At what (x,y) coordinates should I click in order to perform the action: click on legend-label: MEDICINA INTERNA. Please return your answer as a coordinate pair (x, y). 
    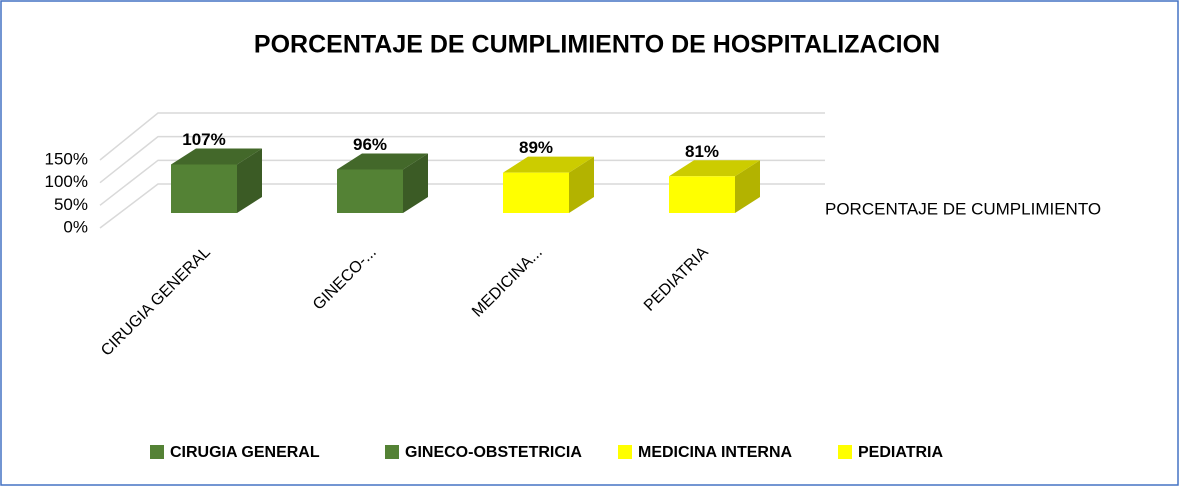
    Looking at the image, I should click on (715, 452).